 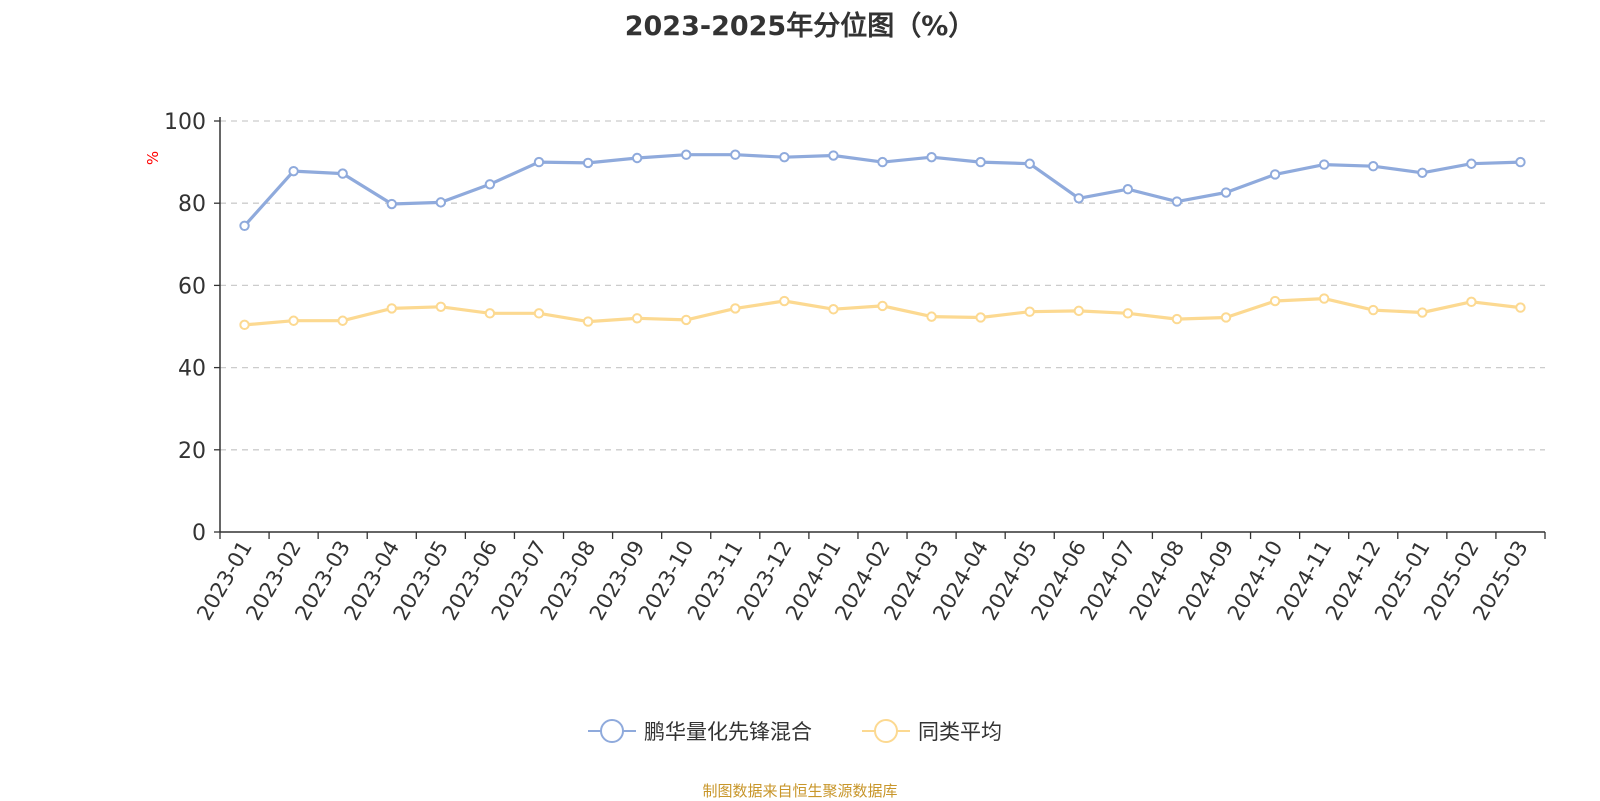 I want to click on y-tick-label: 80, so click(x=192, y=204).